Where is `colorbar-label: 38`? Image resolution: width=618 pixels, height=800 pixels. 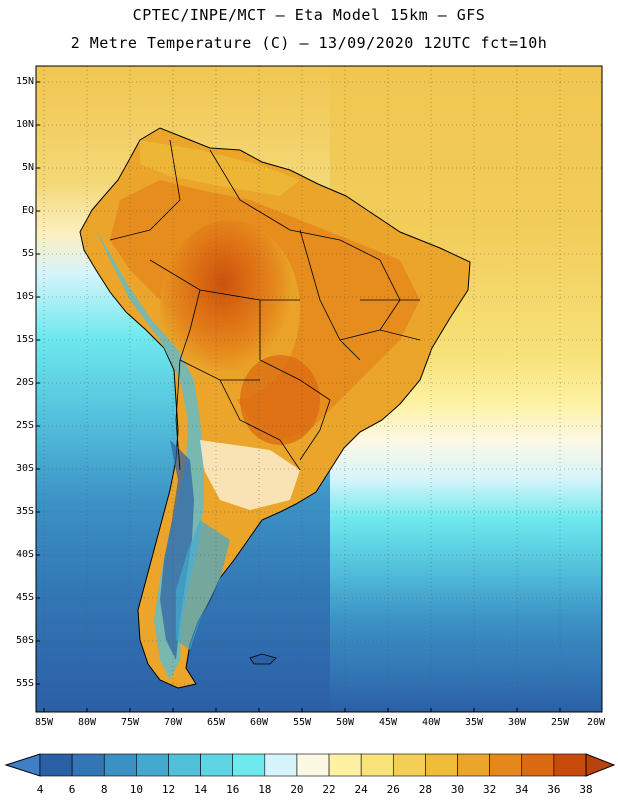
colorbar-label: 38 is located at coordinates (586, 789).